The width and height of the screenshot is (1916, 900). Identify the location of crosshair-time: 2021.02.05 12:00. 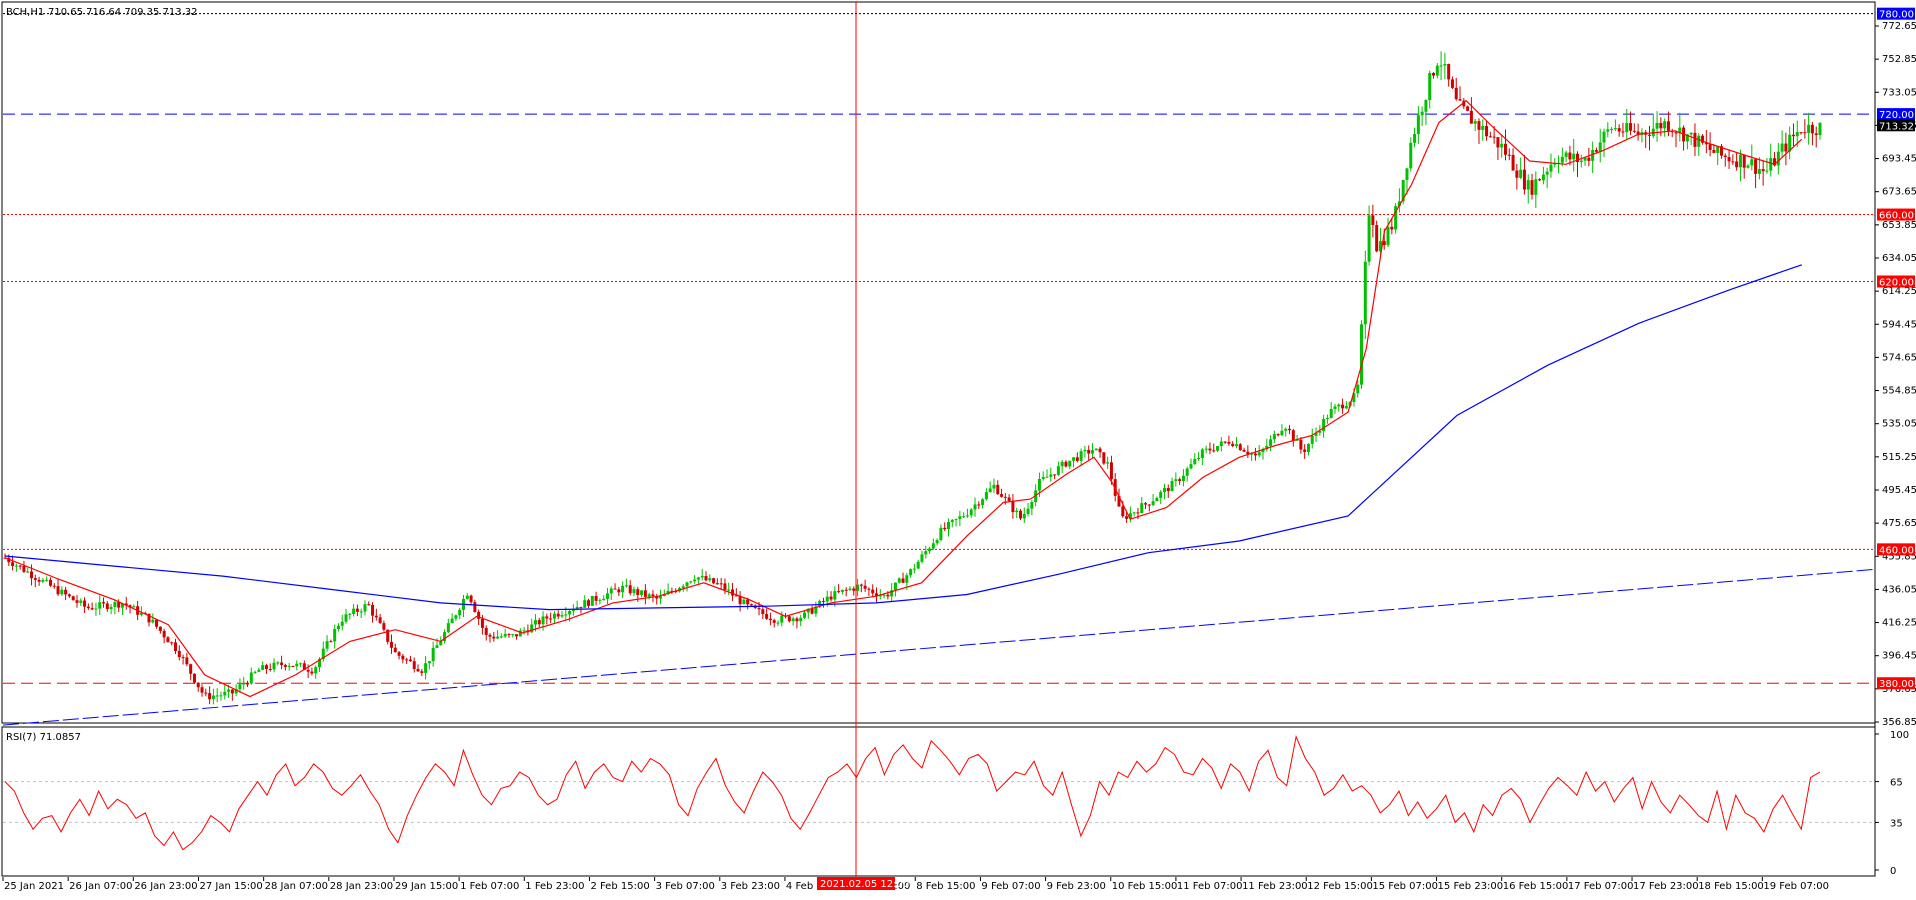
(864, 884).